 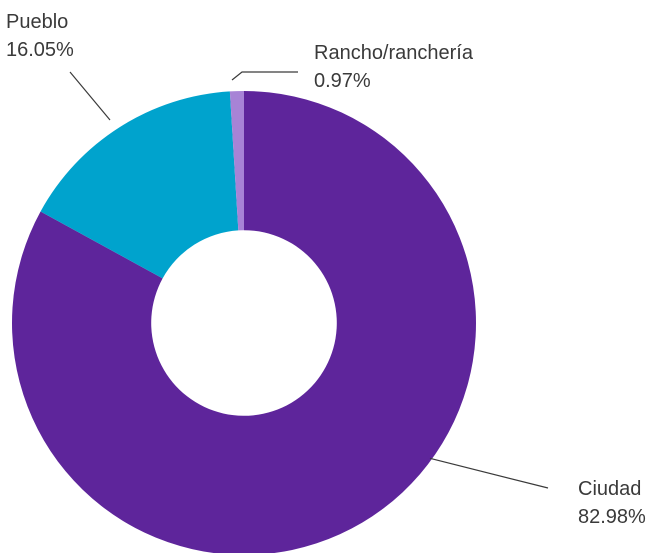 What do you see at coordinates (342, 81) in the screenshot?
I see `label-rancho-value: 0.97%` at bounding box center [342, 81].